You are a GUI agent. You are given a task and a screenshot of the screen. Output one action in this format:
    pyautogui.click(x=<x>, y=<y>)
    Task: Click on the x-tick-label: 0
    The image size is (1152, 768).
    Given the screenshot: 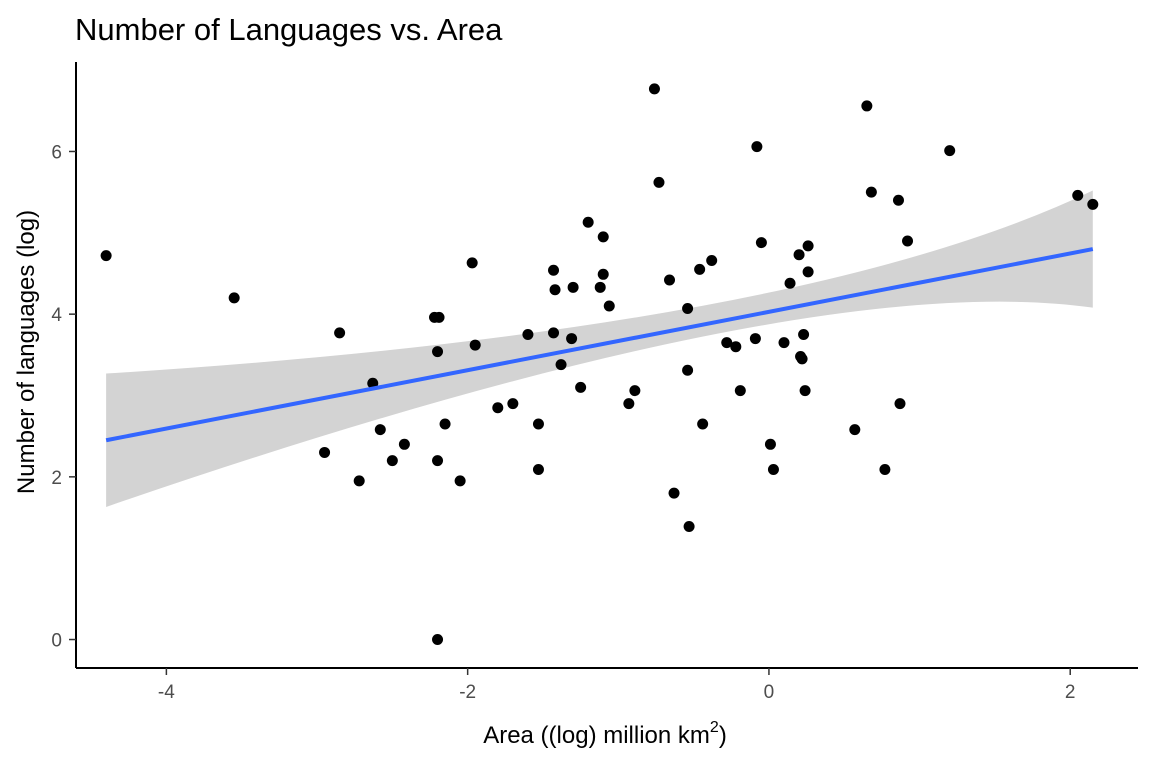 What is the action you would take?
    pyautogui.click(x=769, y=692)
    